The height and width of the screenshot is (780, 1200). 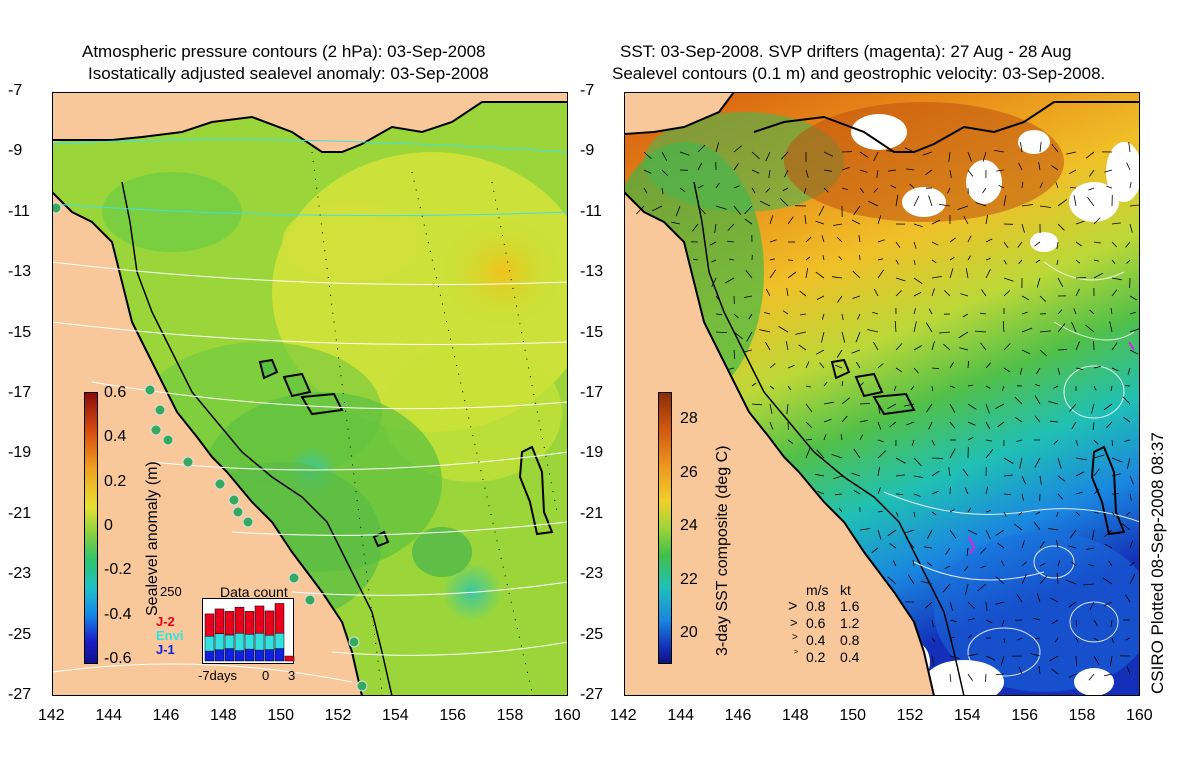 What do you see at coordinates (794, 622) in the screenshot?
I see `speed-legend-arrow-icon: >` at bounding box center [794, 622].